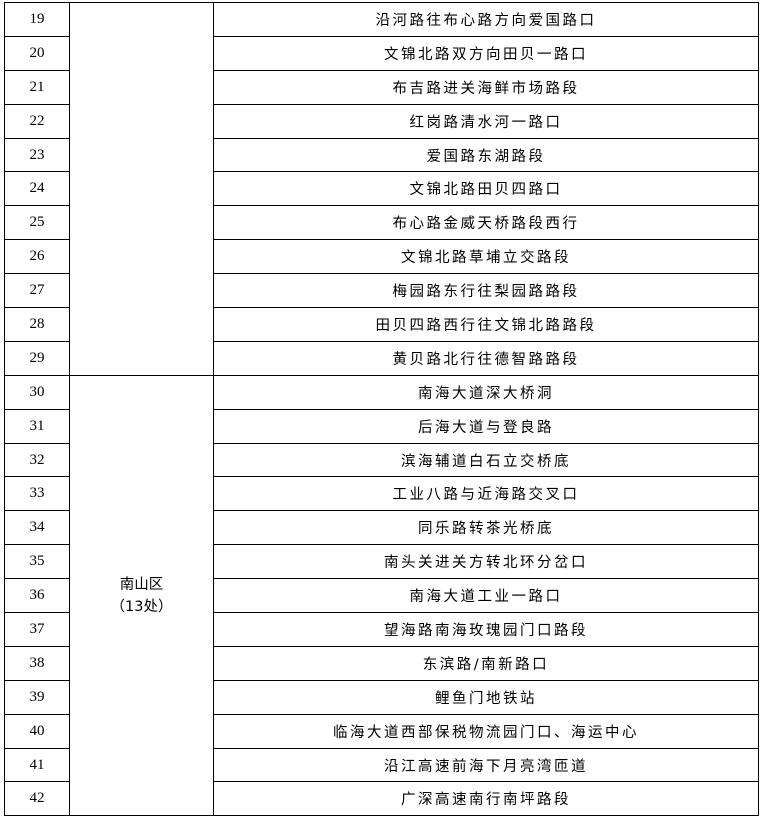 Image resolution: width=762 pixels, height=817 pixels. What do you see at coordinates (486, 223) in the screenshot?
I see `location-cell: 布心路金威天桥路段西行` at bounding box center [486, 223].